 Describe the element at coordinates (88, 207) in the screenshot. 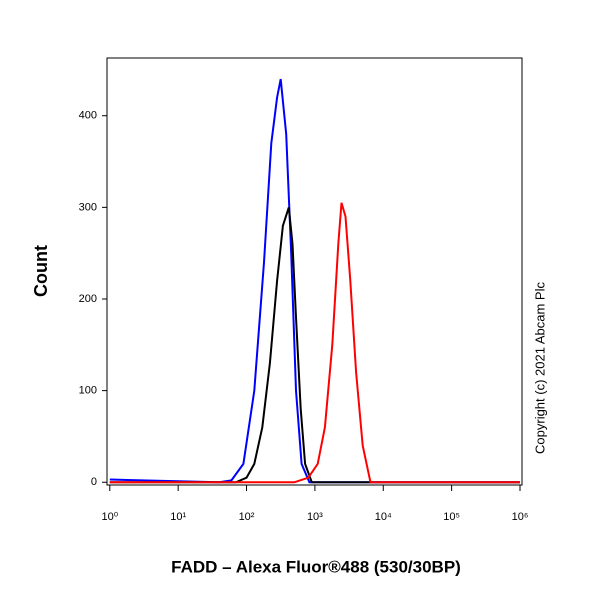

I see `y-tick-label: 300` at that location.